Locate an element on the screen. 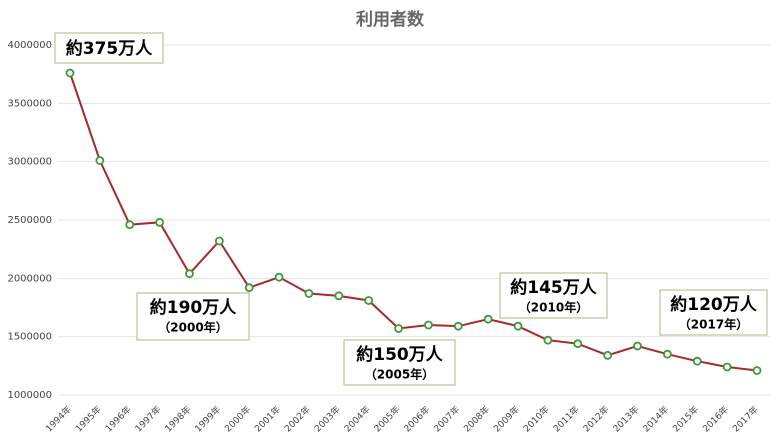  x-tick-label: 2002年 is located at coordinates (297, 418).